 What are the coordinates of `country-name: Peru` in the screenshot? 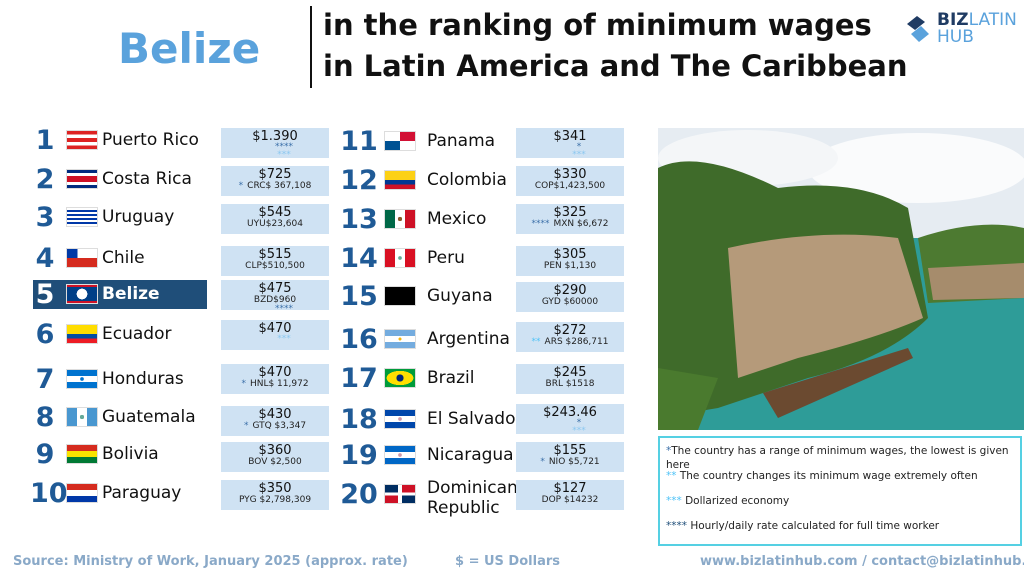 It's located at (446, 258).